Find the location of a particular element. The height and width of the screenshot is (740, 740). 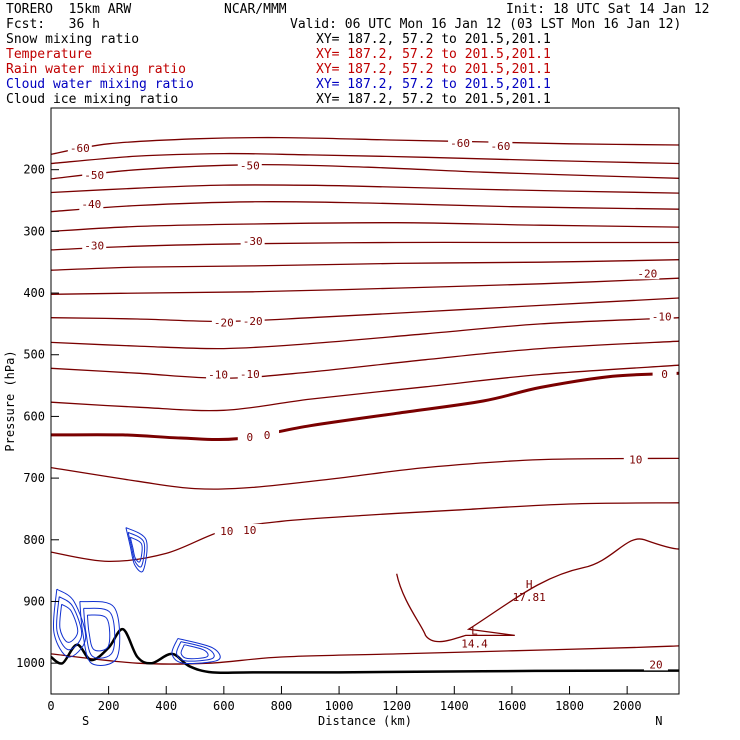

x-tick-label: 400 is located at coordinates (166, 706).